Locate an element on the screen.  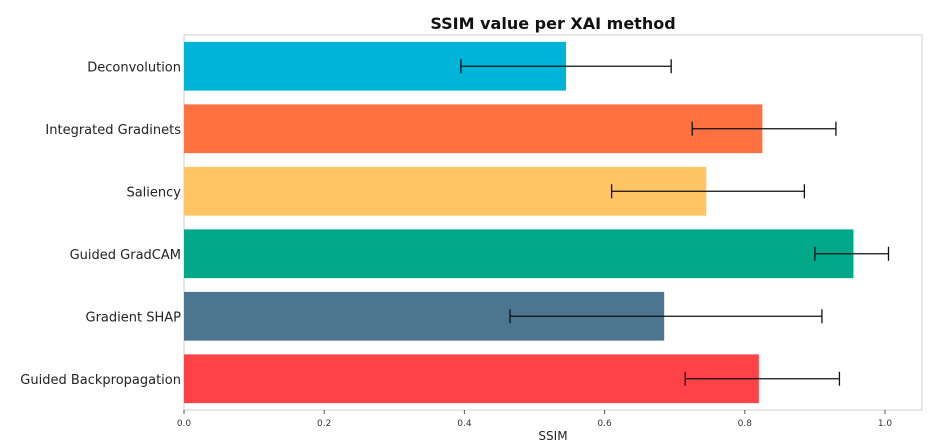
category-label-1: Integrated Gradinets is located at coordinates (113, 130).